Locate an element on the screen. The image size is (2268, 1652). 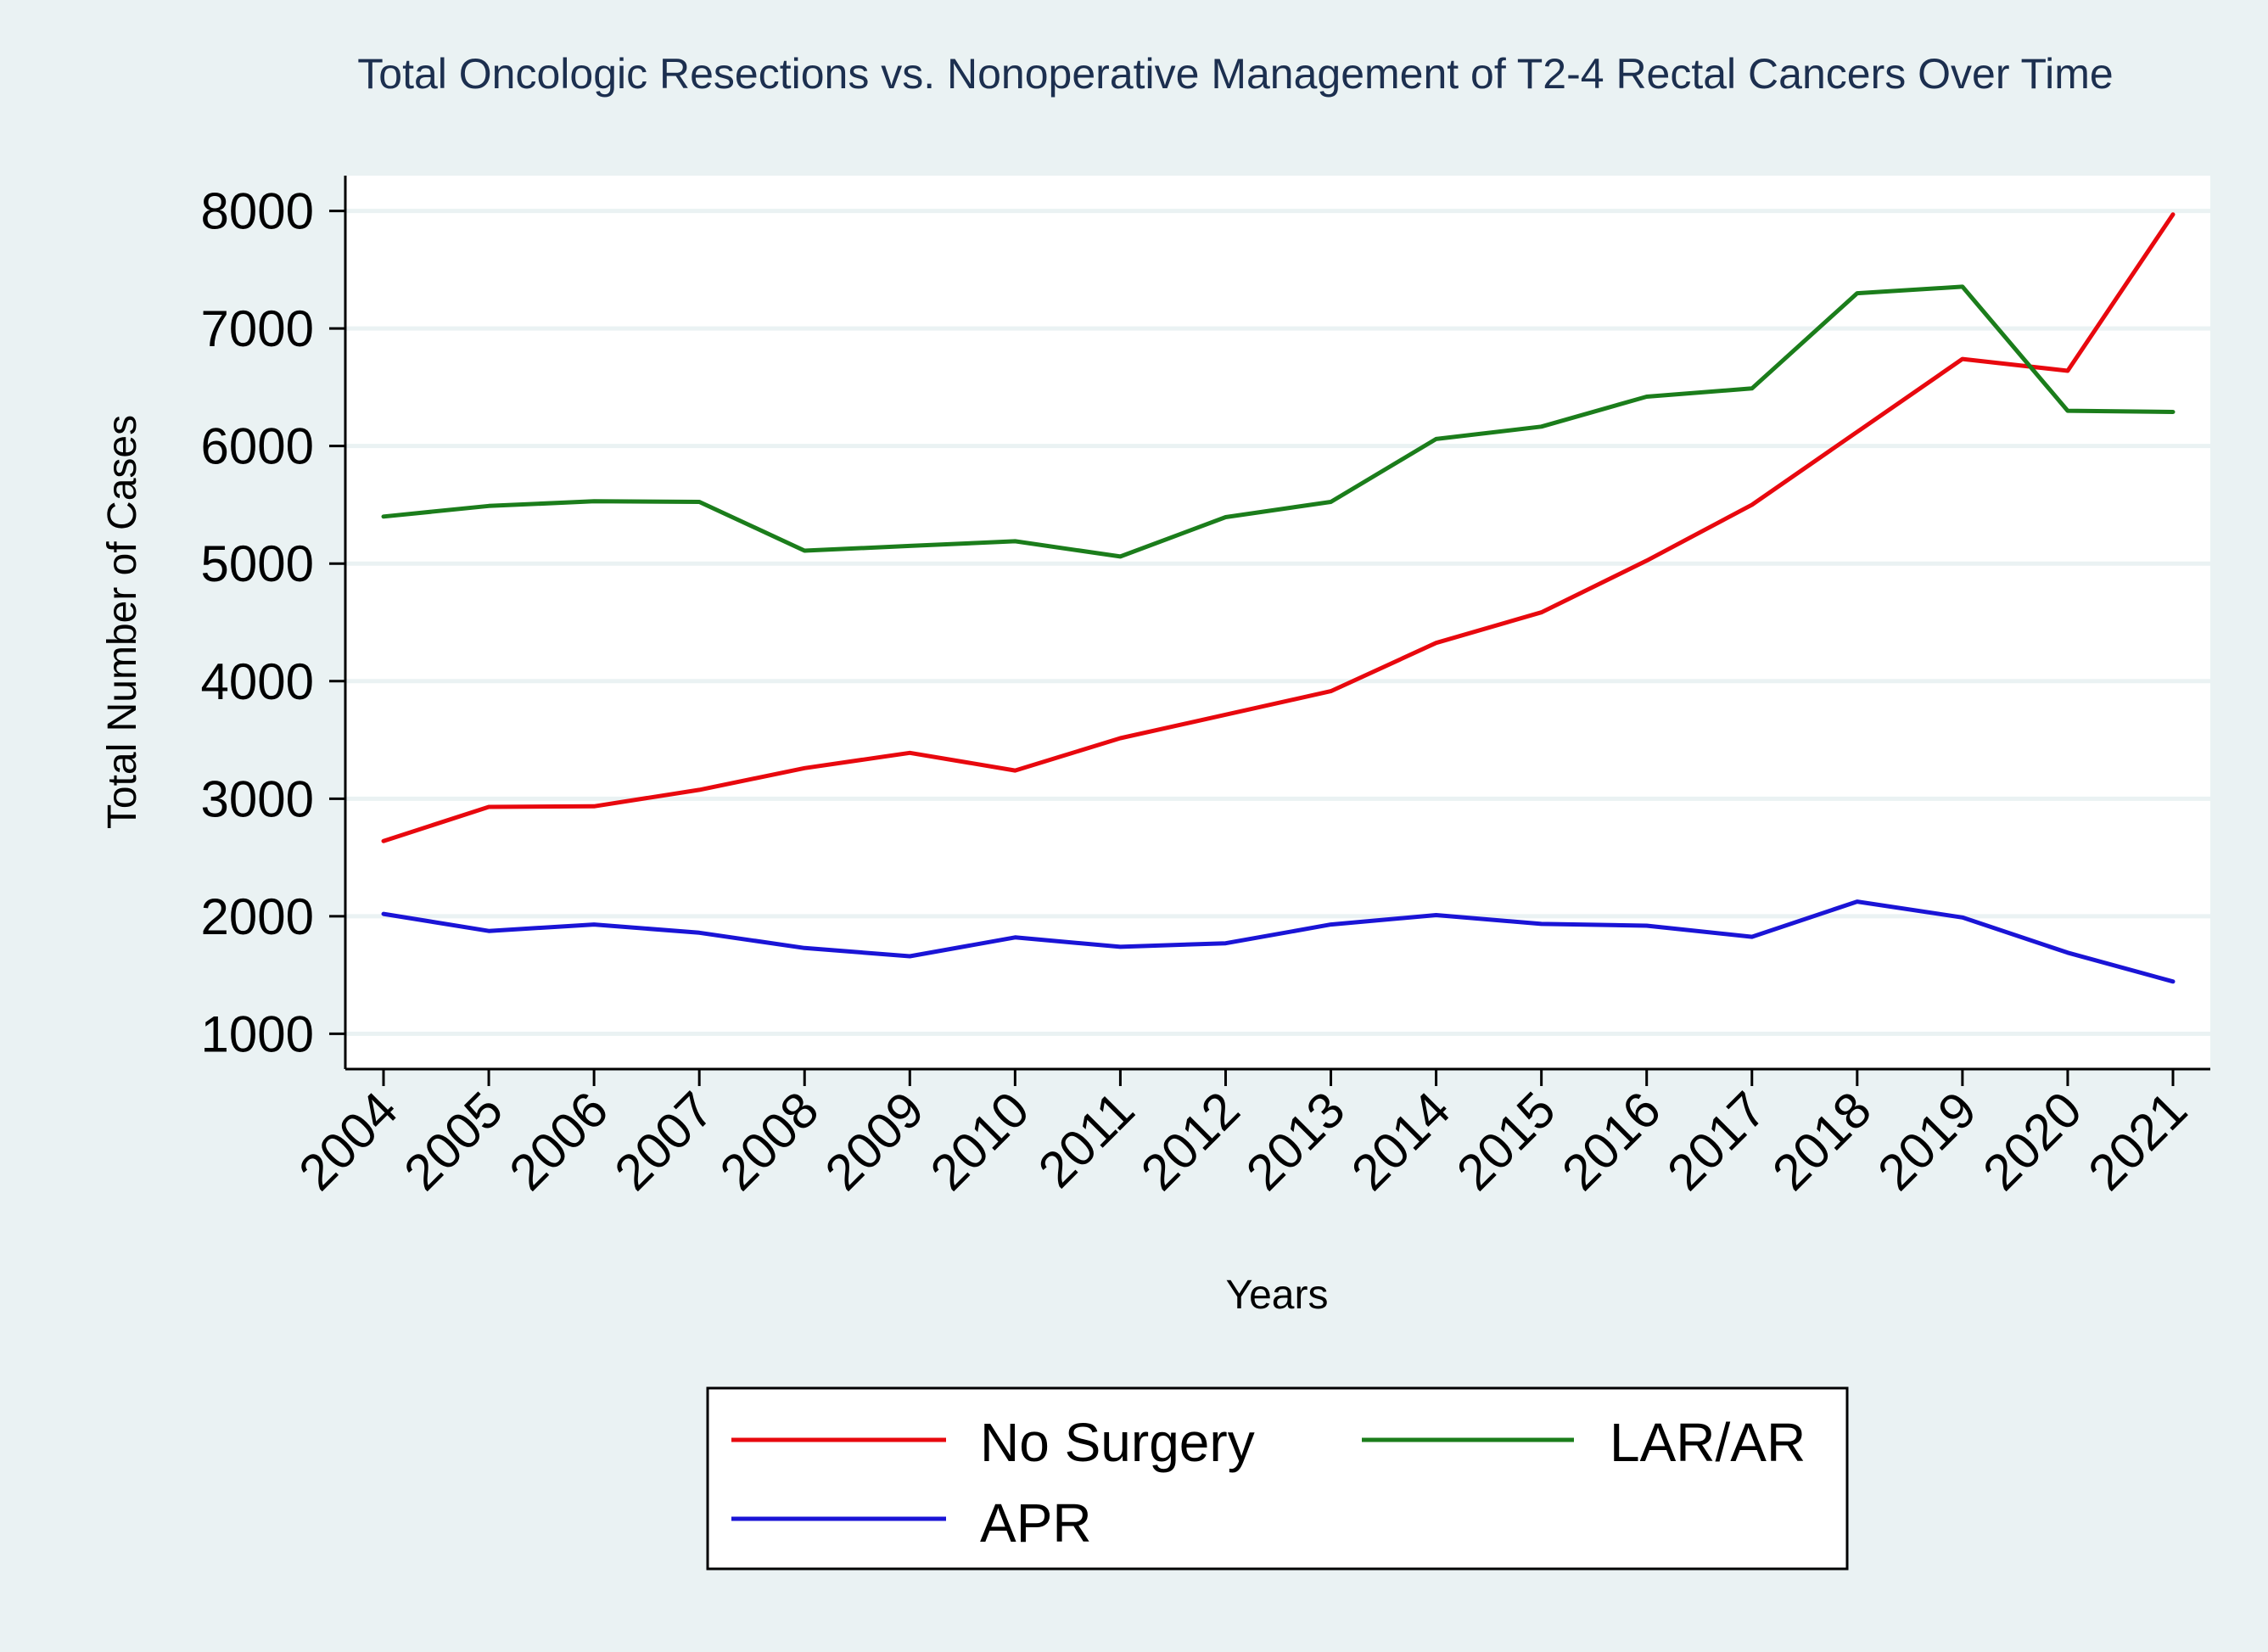
x-tick-label-2016: 2016 is located at coordinates (1611, 1141).